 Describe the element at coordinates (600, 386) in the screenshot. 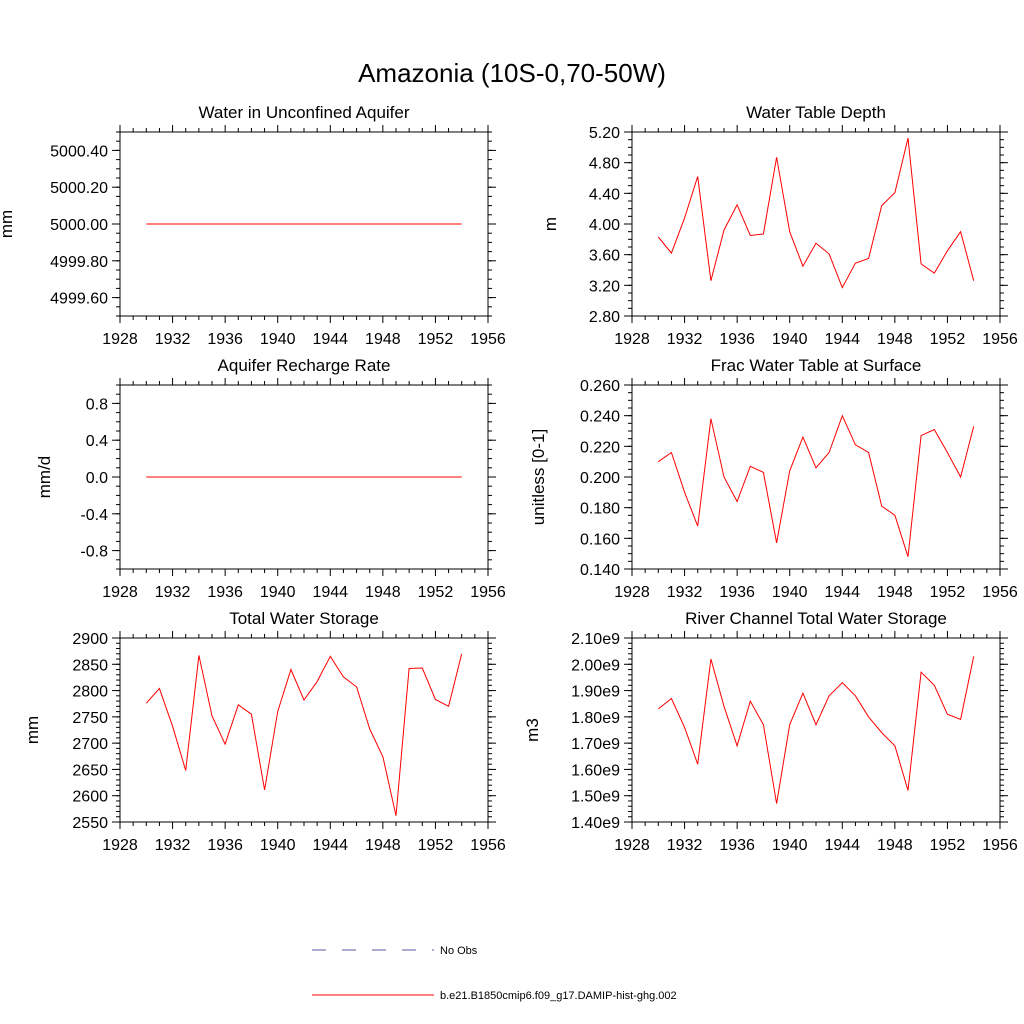

I see `y-tick-label: 0.260` at that location.